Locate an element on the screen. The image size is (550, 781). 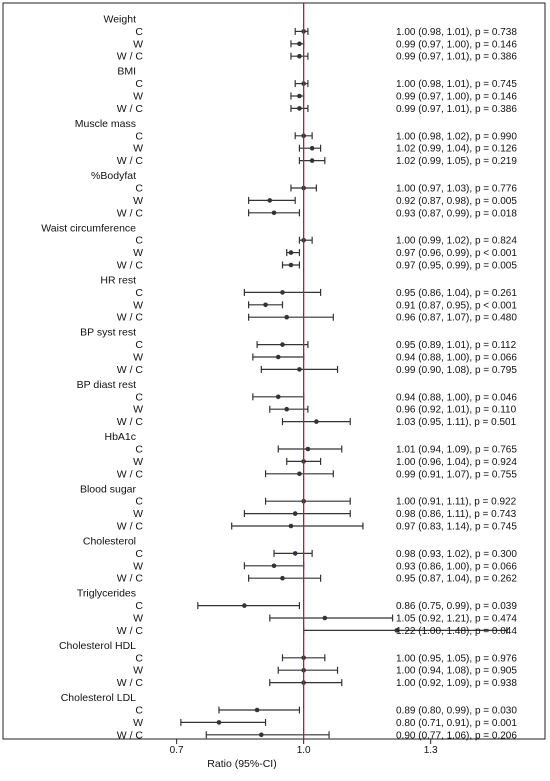
estimate-text: 0.93 (0.86, 1.00), p = 0.066 is located at coordinates (456, 566).